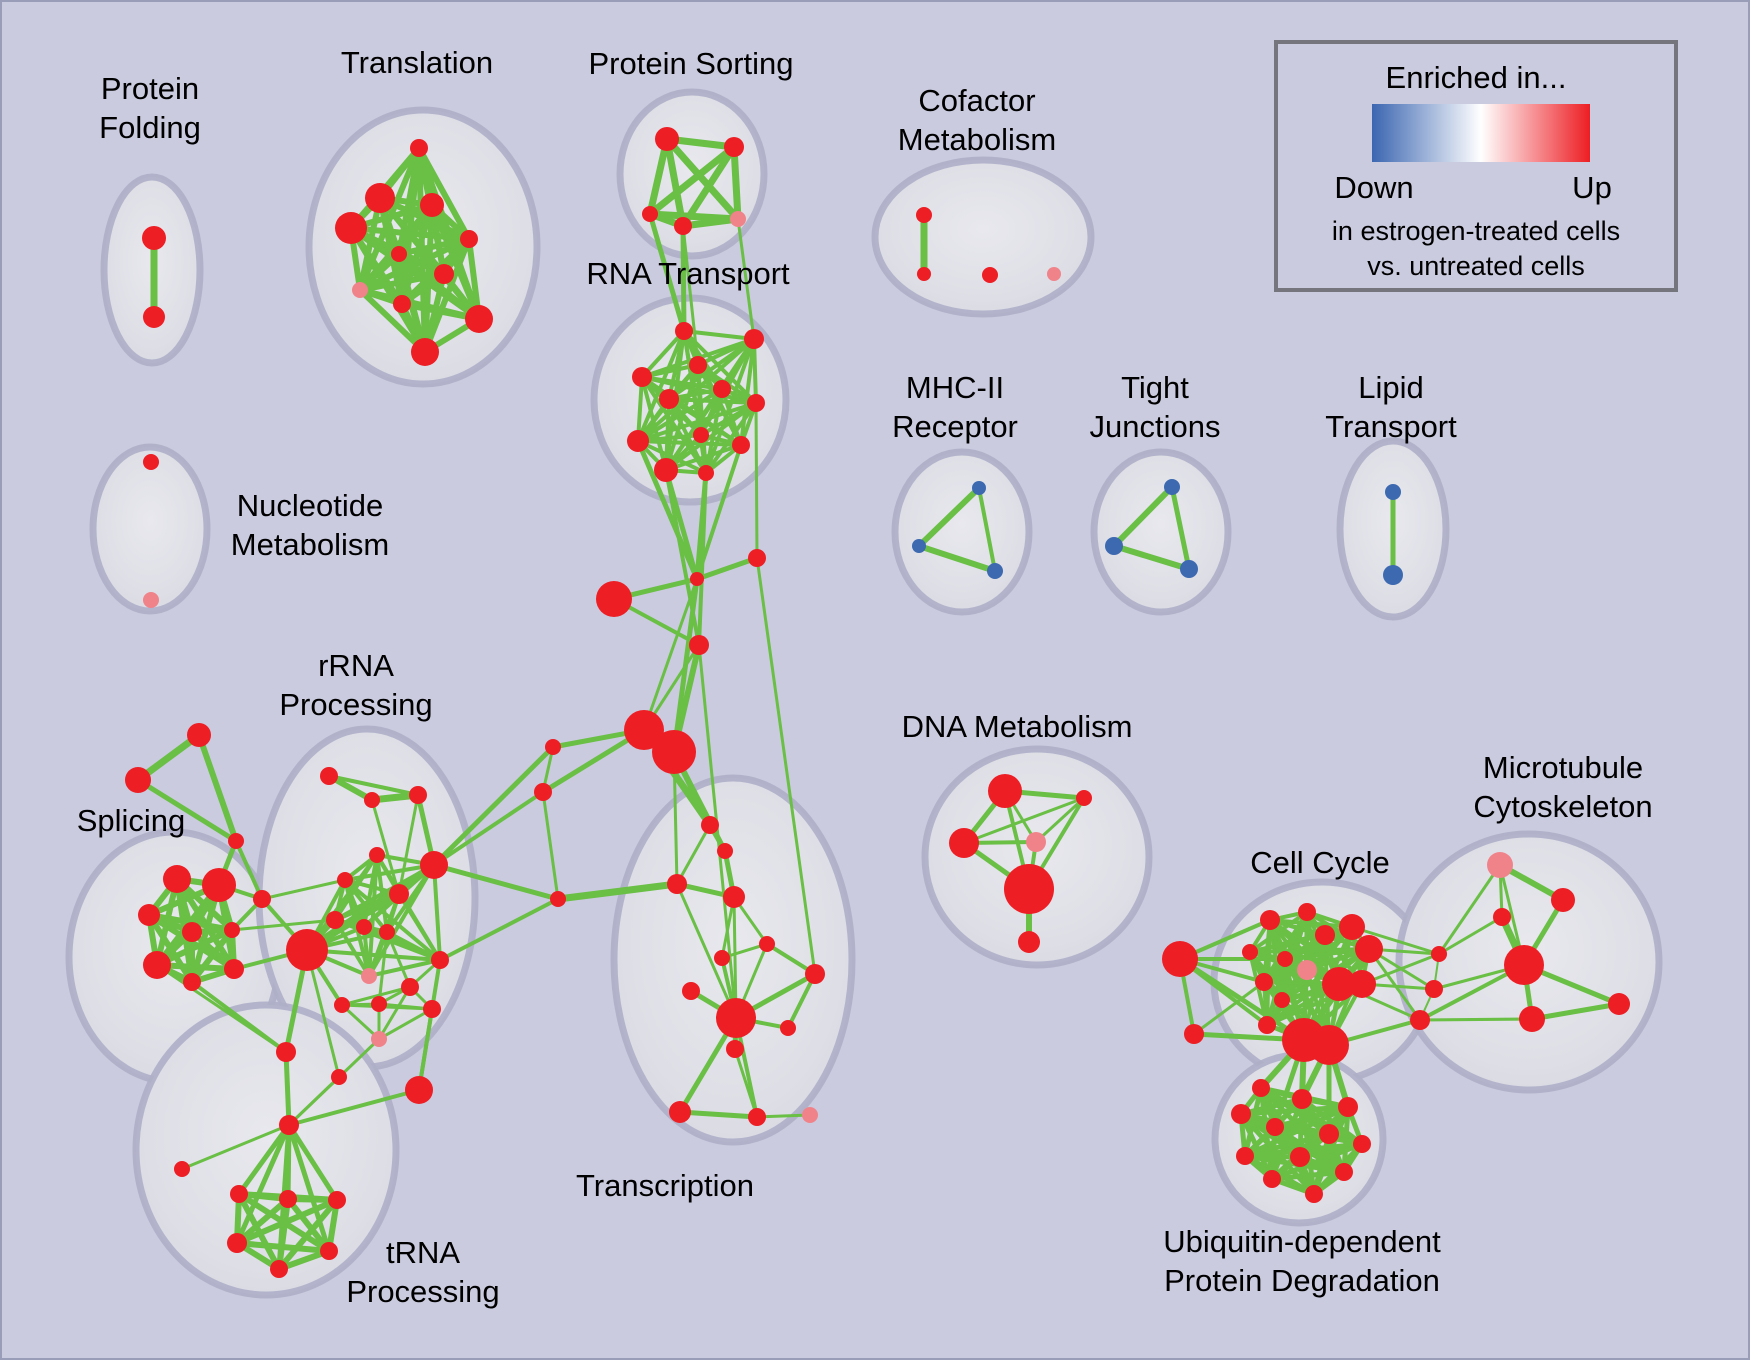 The height and width of the screenshot is (1360, 1750). What do you see at coordinates (138, 780) in the screenshot?
I see `node-st2` at bounding box center [138, 780].